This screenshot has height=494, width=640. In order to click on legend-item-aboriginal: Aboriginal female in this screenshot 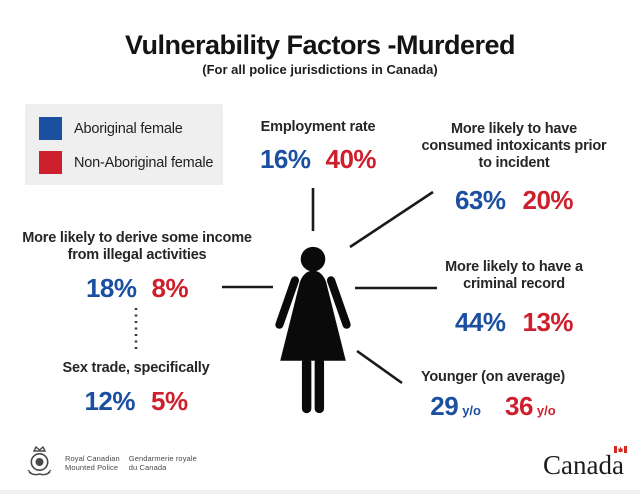, I will do `click(111, 128)`.